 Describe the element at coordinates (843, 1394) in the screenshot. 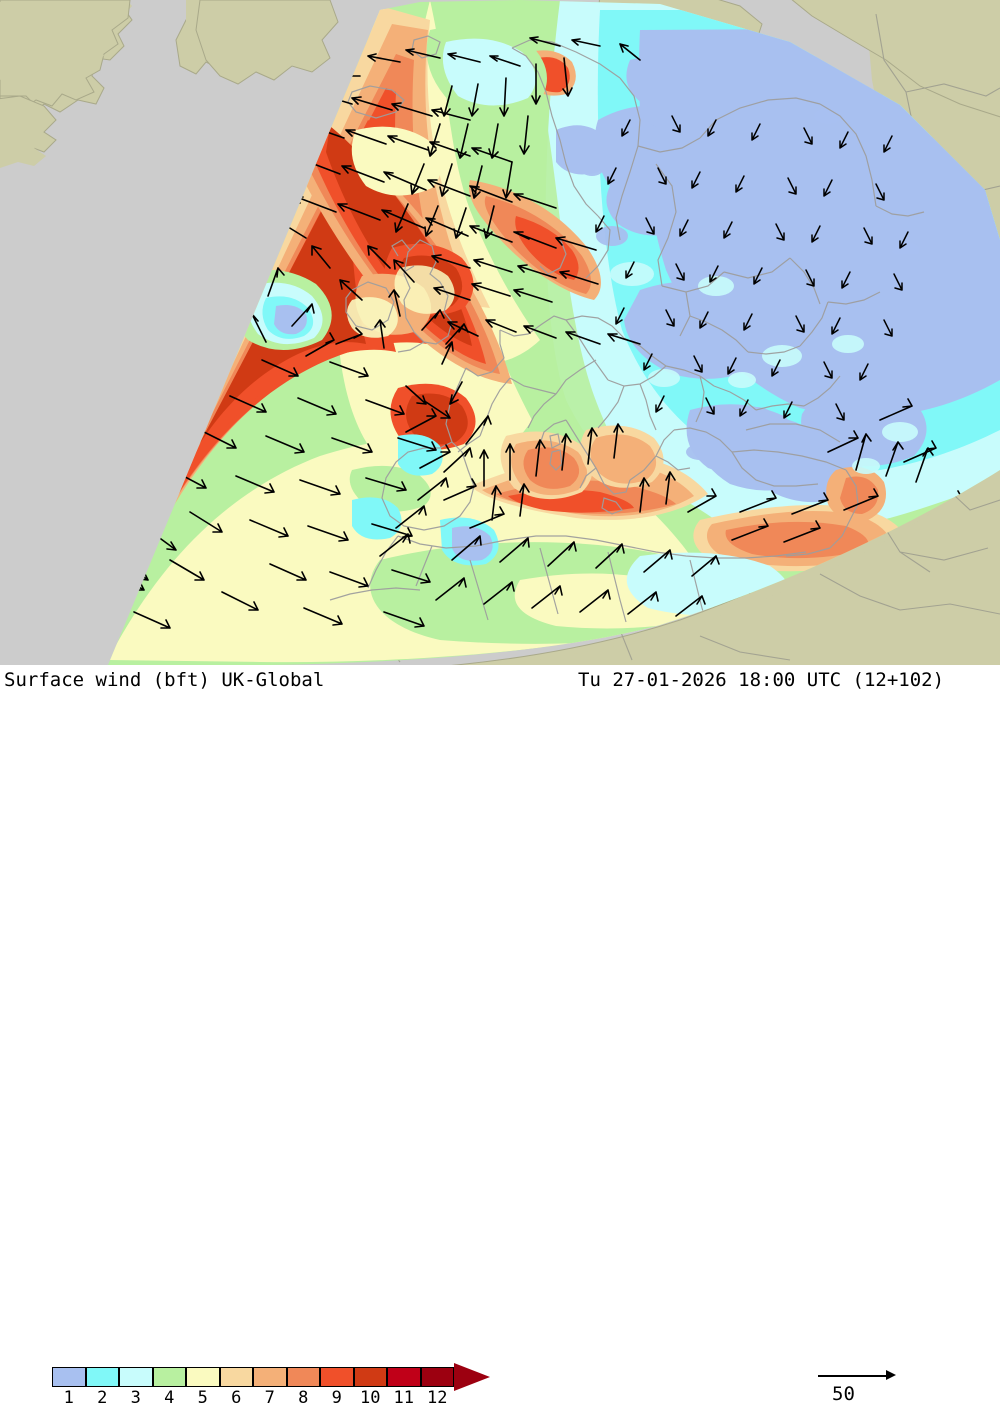

I see `scale-value-label: 50` at that location.